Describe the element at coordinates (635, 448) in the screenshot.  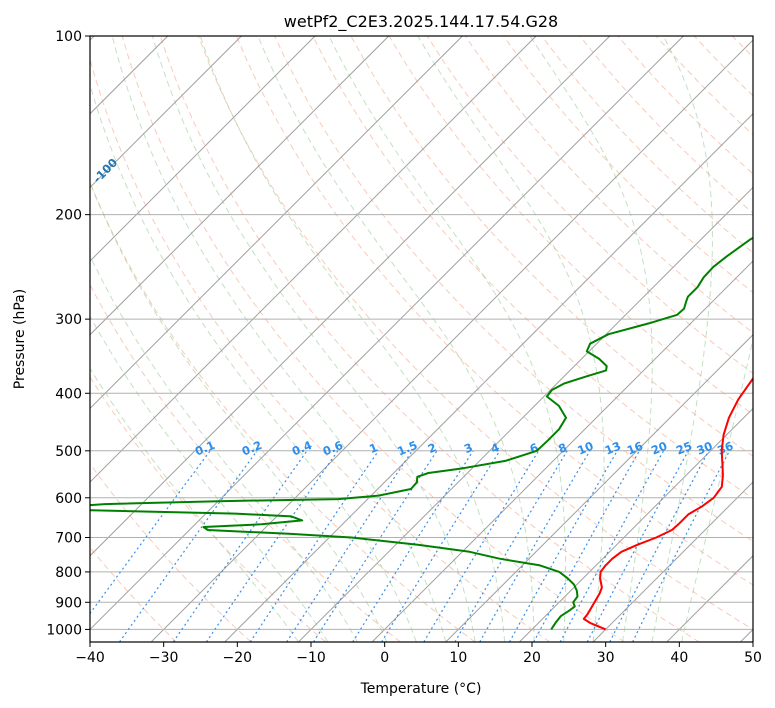
I see `mixing-ratio-label: 16` at that location.